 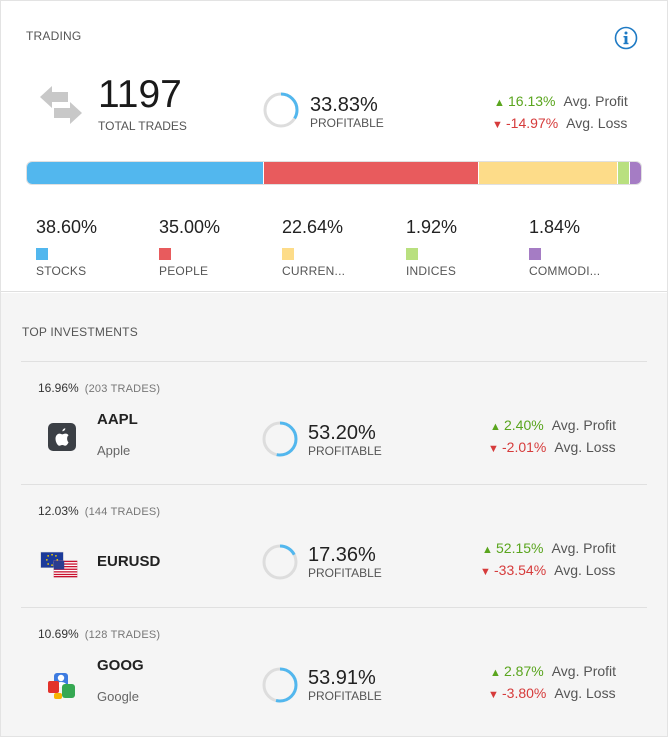 What do you see at coordinates (120, 665) in the screenshot?
I see `investment-ticker: GOOG` at bounding box center [120, 665].